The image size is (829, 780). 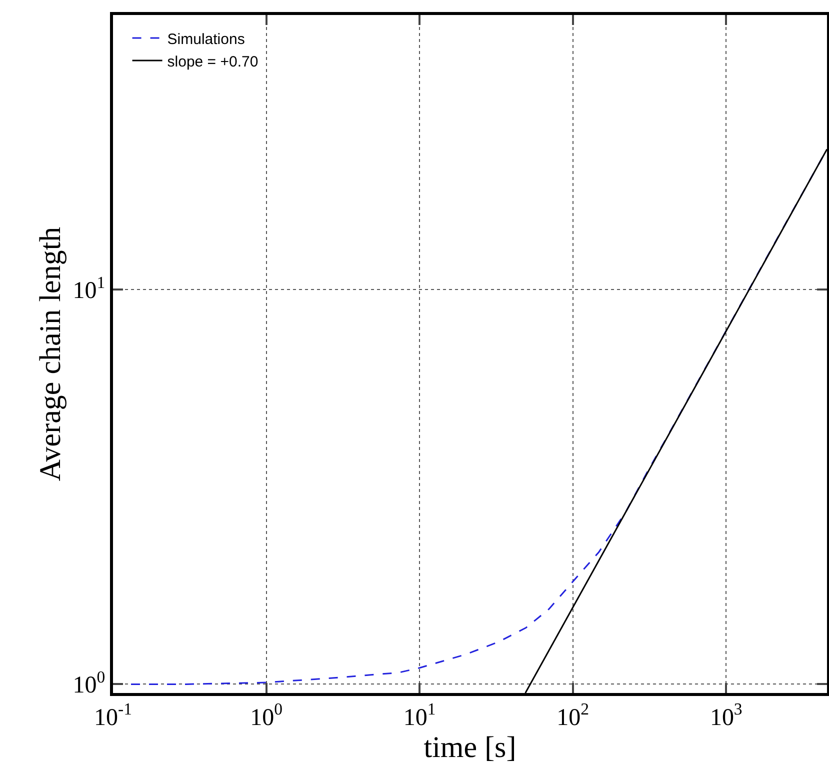 I want to click on y-axis-title: Average chain length, so click(x=50, y=354).